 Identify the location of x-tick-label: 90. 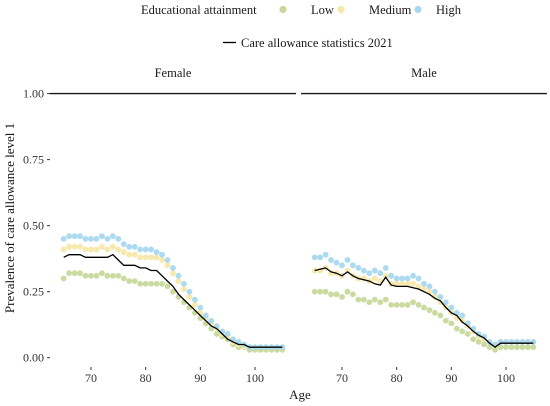
(200, 378).